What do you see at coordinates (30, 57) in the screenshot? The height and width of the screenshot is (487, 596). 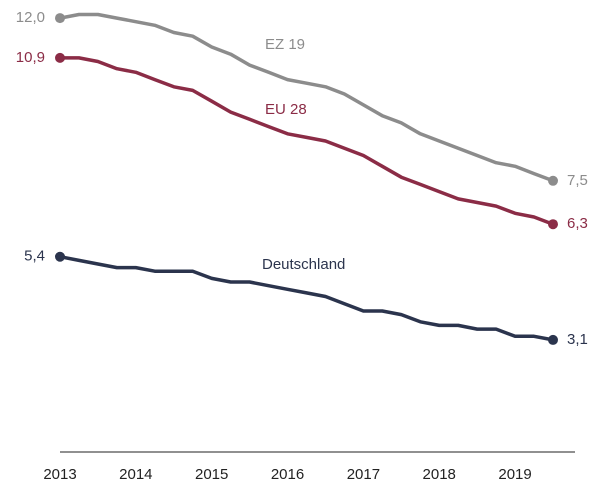 I see `value-label: 10,9` at bounding box center [30, 57].